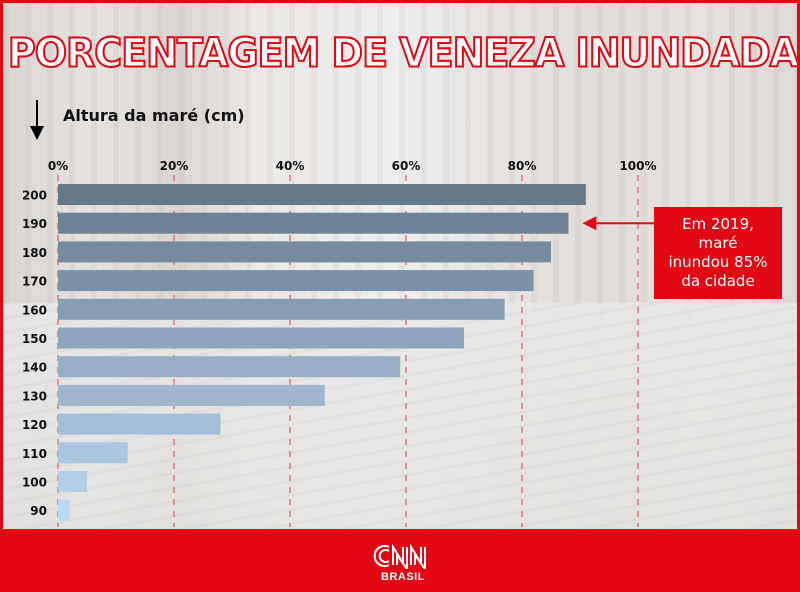 The height and width of the screenshot is (592, 800). Describe the element at coordinates (290, 166) in the screenshot. I see `x-tick-label: 40%` at that location.